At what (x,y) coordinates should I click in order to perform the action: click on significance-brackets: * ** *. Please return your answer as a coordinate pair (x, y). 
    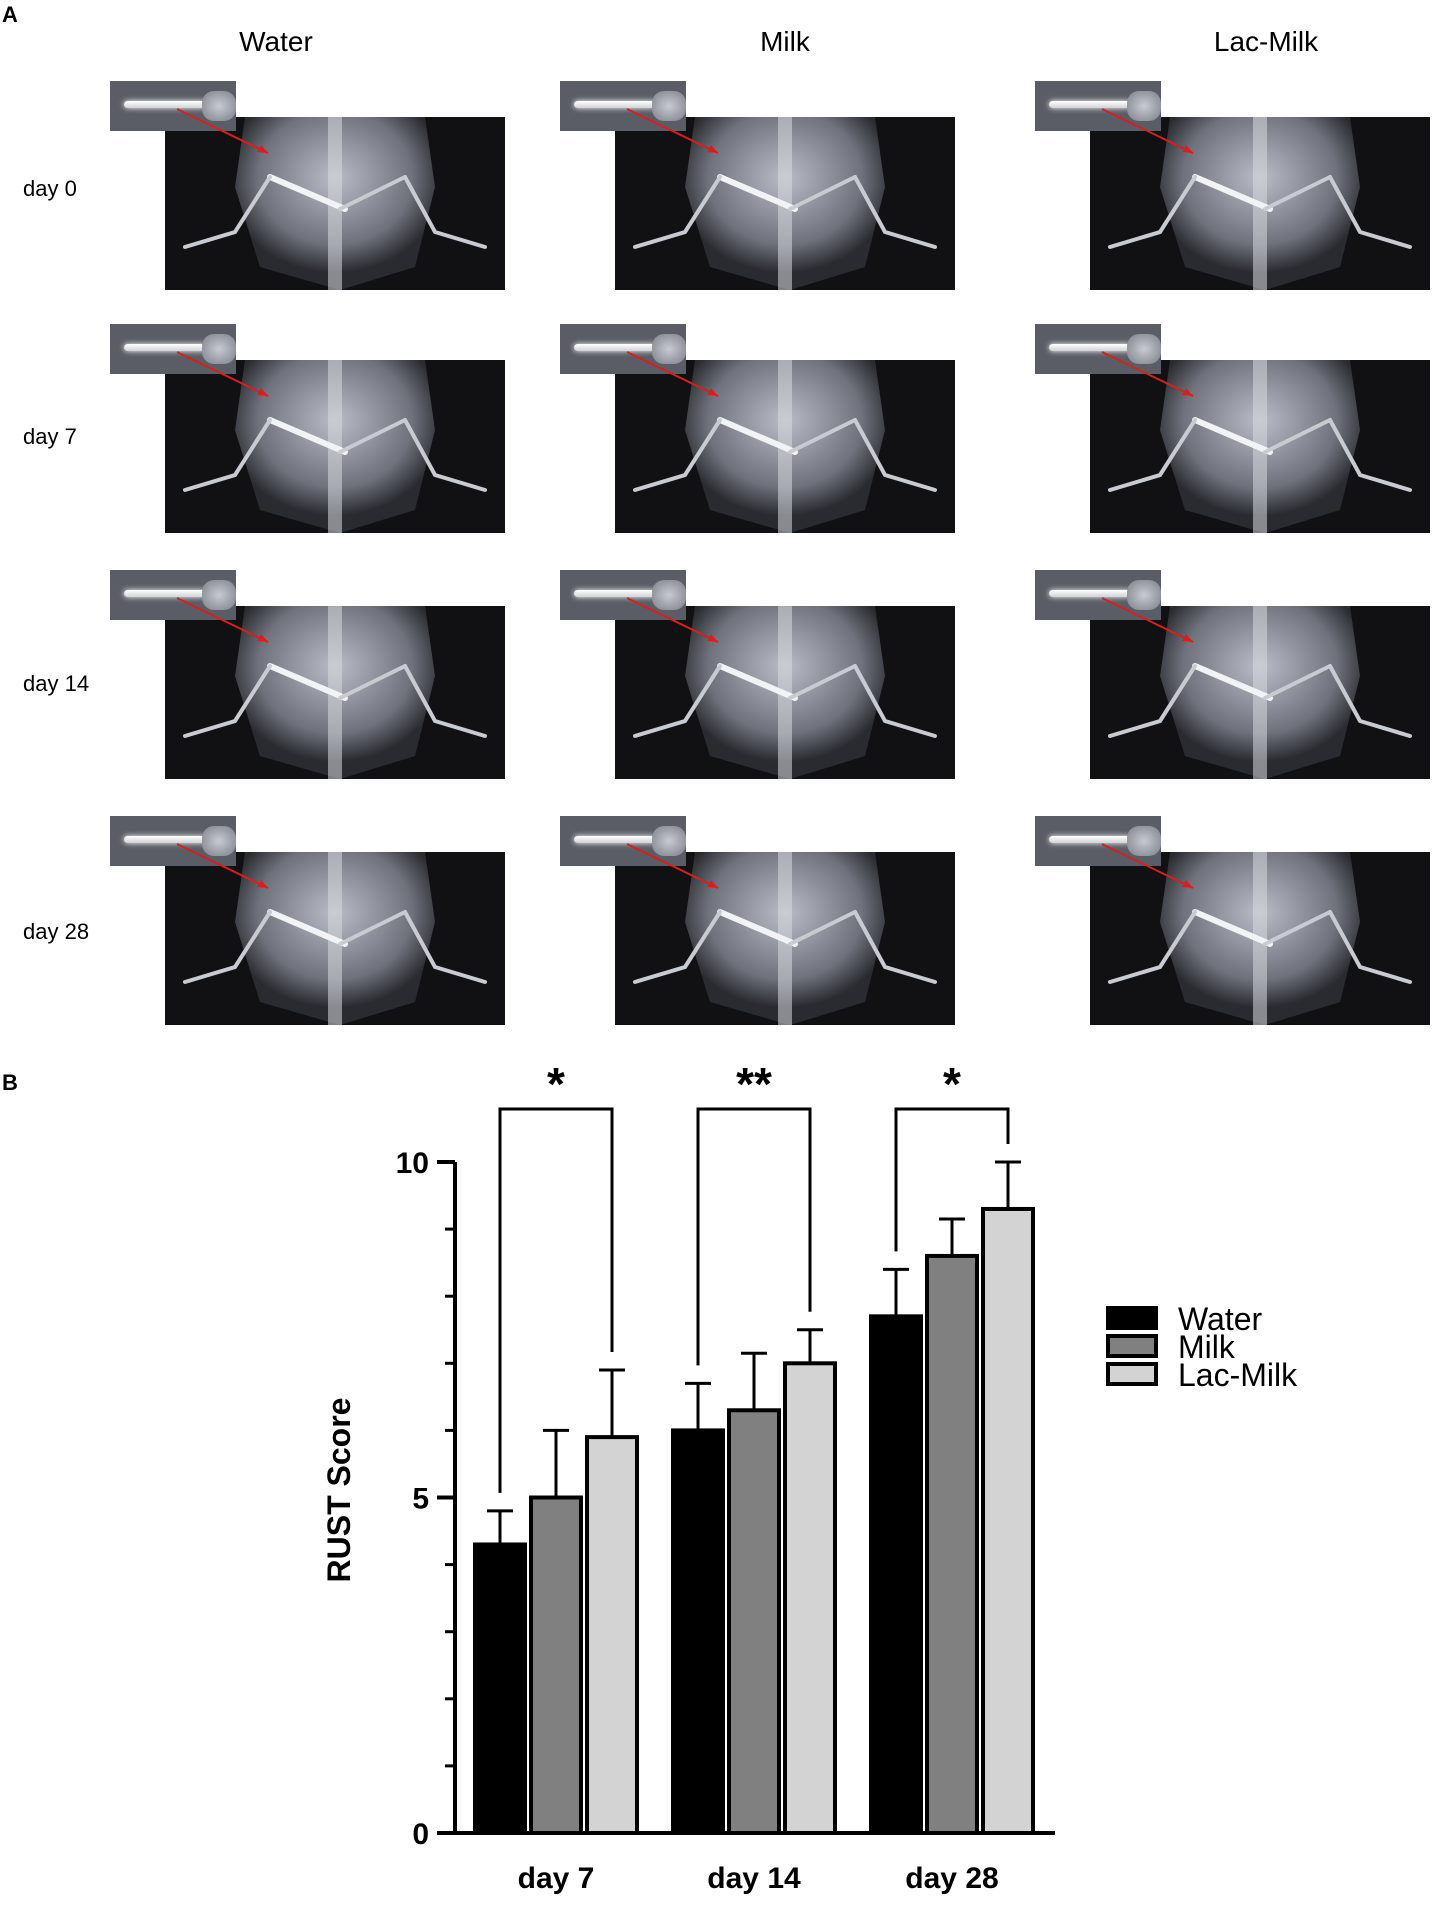
    Looking at the image, I should click on (754, 1275).